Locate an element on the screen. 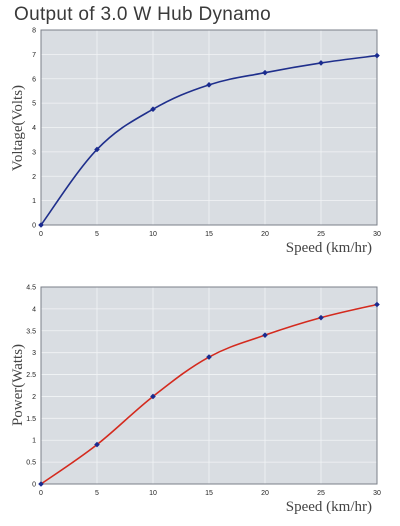  power-x-tick-label: 25 is located at coordinates (321, 493).